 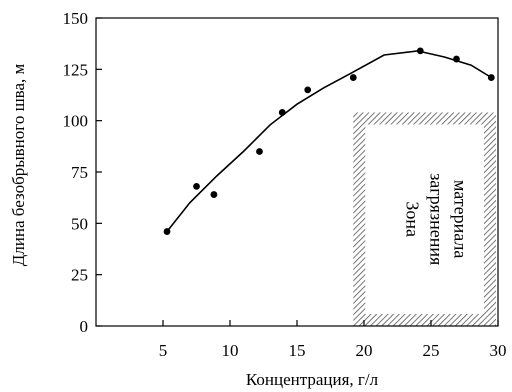 What do you see at coordinates (431, 350) in the screenshot?
I see `x-tick-label: 25` at bounding box center [431, 350].